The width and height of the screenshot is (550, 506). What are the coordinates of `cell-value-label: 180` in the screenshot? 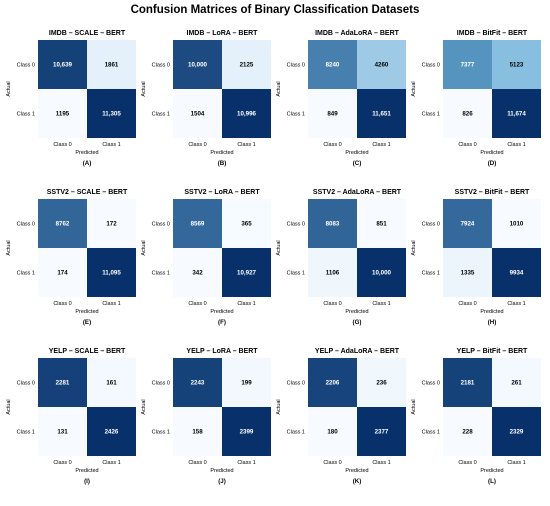 It's located at (332, 432).